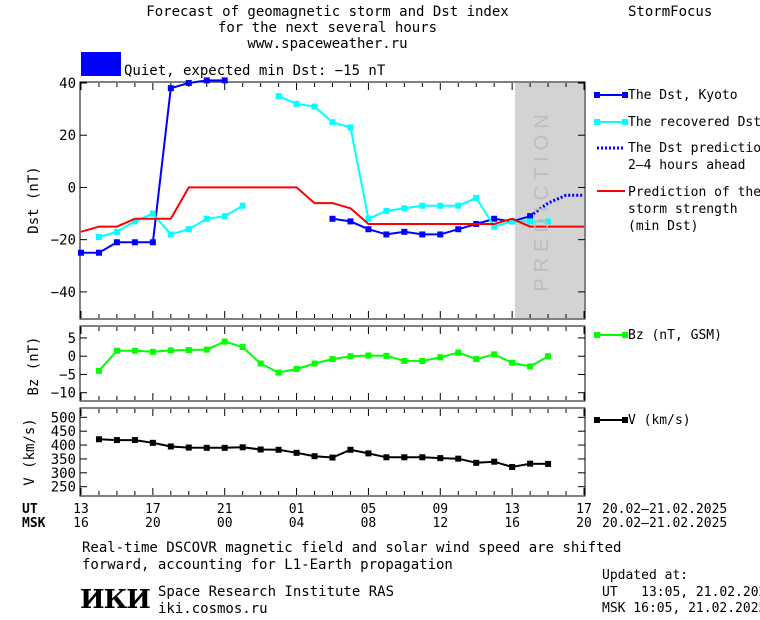  Describe the element at coordinates (224, 523) in the screenshot. I see `msk-tick-label: 00` at that location.